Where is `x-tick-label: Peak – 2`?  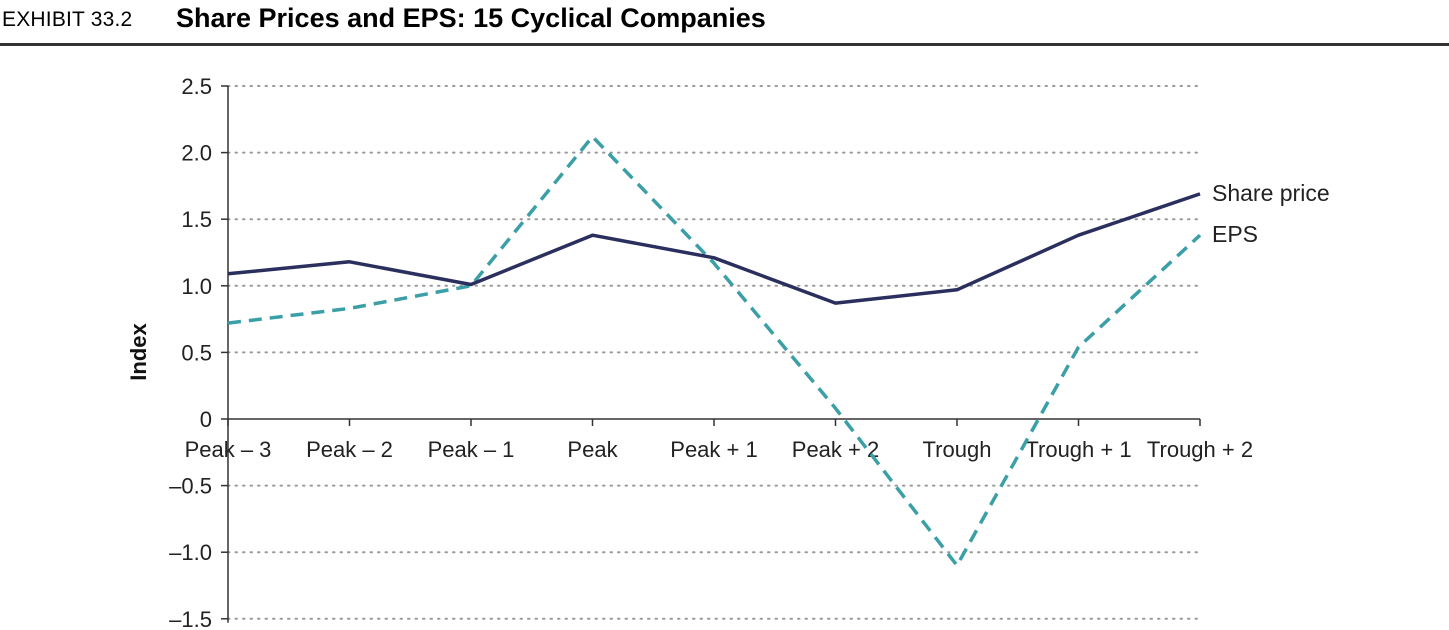 x-tick-label: Peak – 2 is located at coordinates (349, 449).